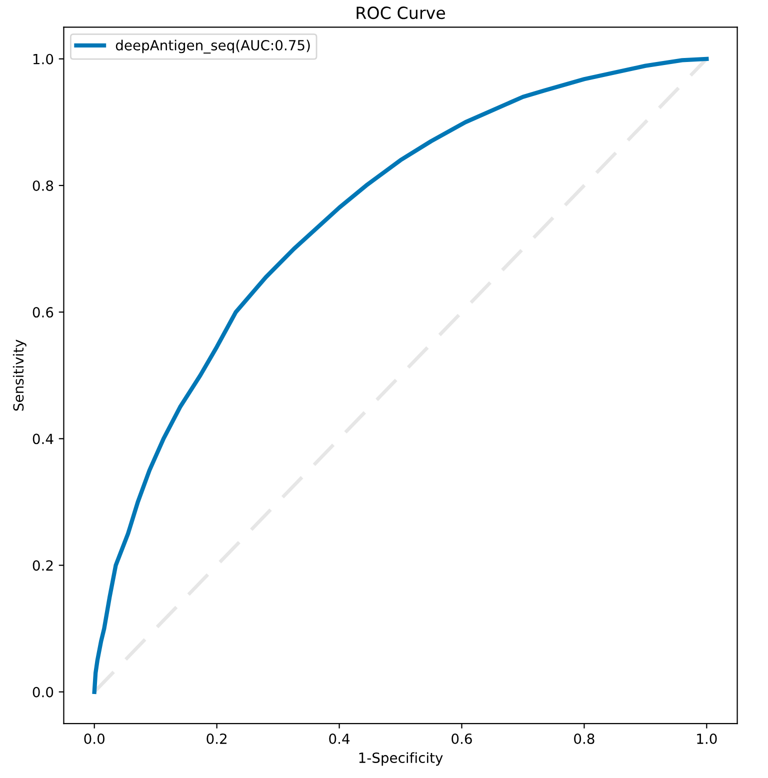 The height and width of the screenshot is (778, 768). I want to click on y-tick-label: 0.2, so click(42, 565).